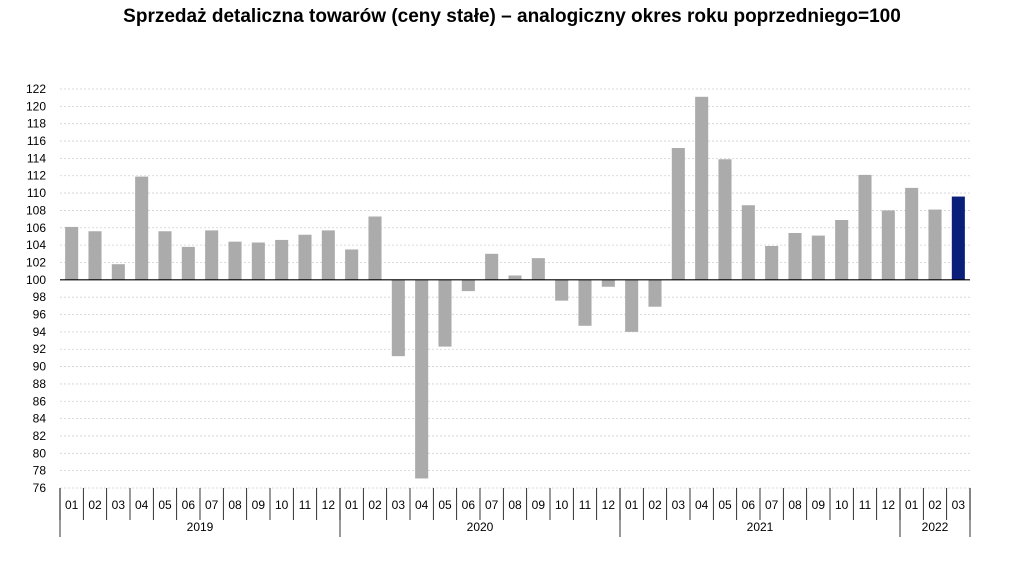  I want to click on y-tick-label: 94, so click(40, 332).